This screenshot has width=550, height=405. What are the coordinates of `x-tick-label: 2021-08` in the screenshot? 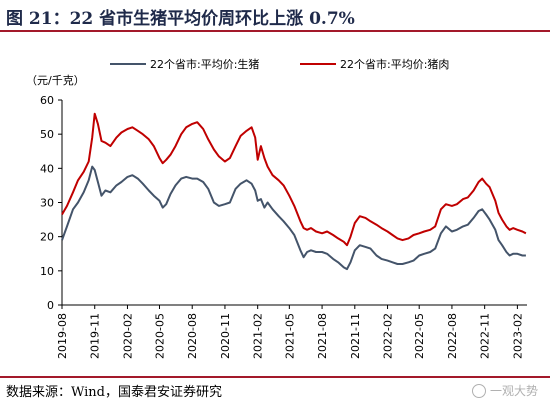 It's located at (322, 336).